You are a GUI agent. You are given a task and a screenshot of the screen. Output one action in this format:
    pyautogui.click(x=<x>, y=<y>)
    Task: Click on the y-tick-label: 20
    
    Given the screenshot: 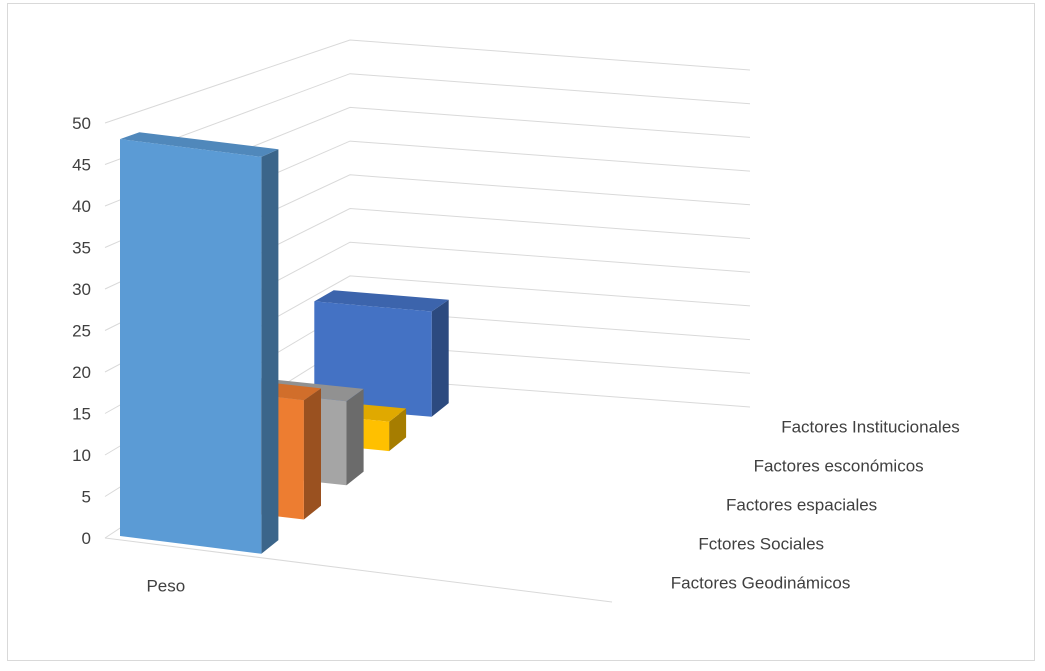 What is the action you would take?
    pyautogui.click(x=81, y=372)
    